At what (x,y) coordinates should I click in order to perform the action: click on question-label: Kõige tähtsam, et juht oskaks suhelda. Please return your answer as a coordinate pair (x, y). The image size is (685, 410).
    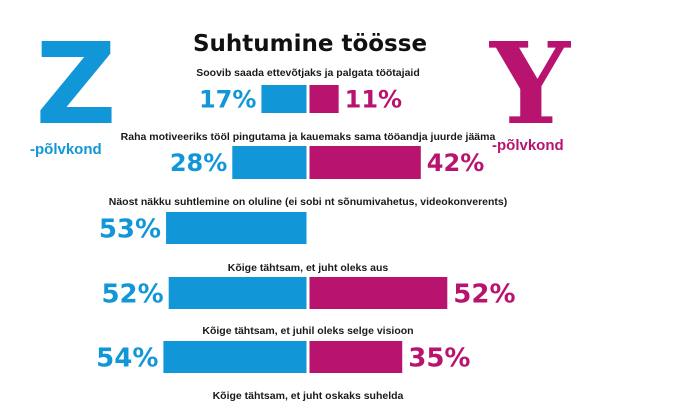
    Looking at the image, I should click on (308, 396).